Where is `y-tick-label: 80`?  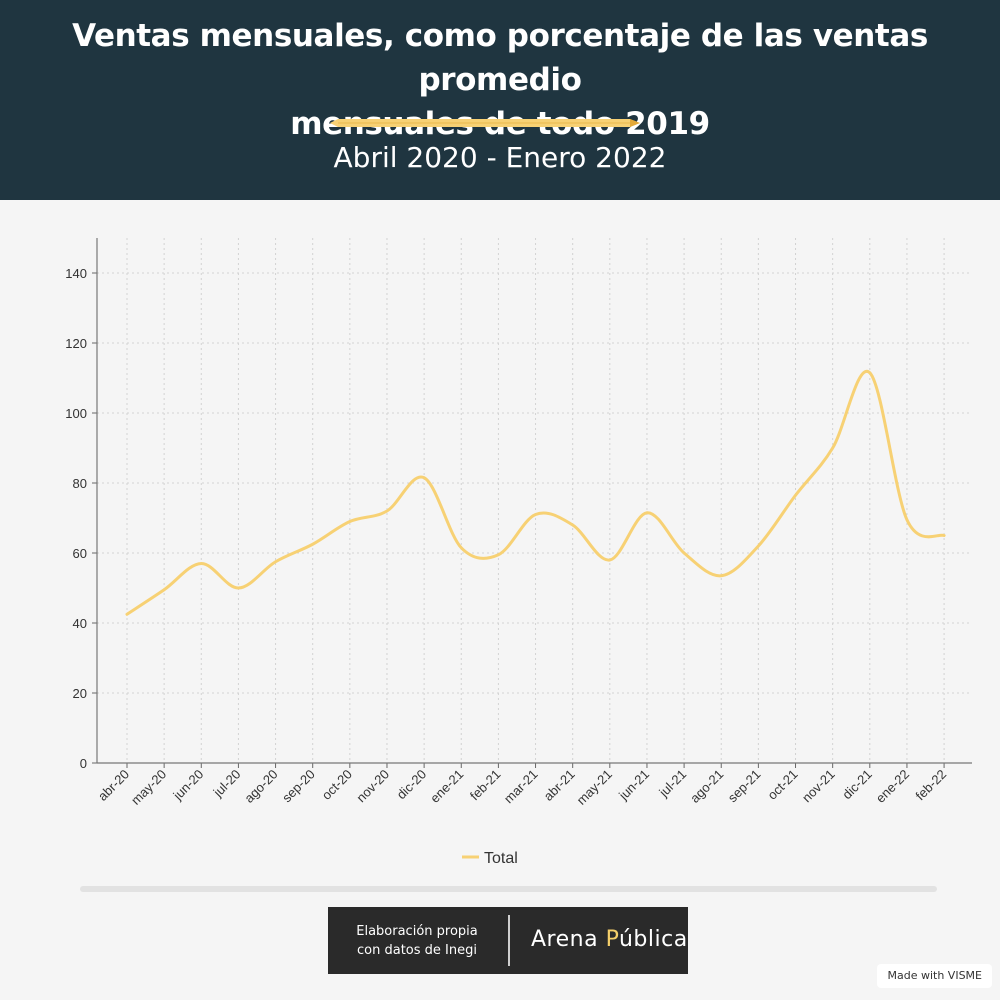 y-tick-label: 80 is located at coordinates (80, 483).